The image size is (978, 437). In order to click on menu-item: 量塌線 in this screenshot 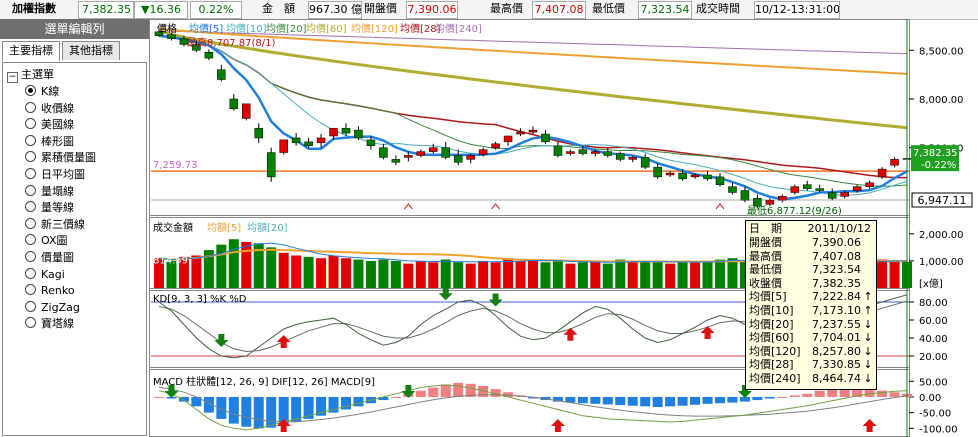, I will do `click(49, 192)`.